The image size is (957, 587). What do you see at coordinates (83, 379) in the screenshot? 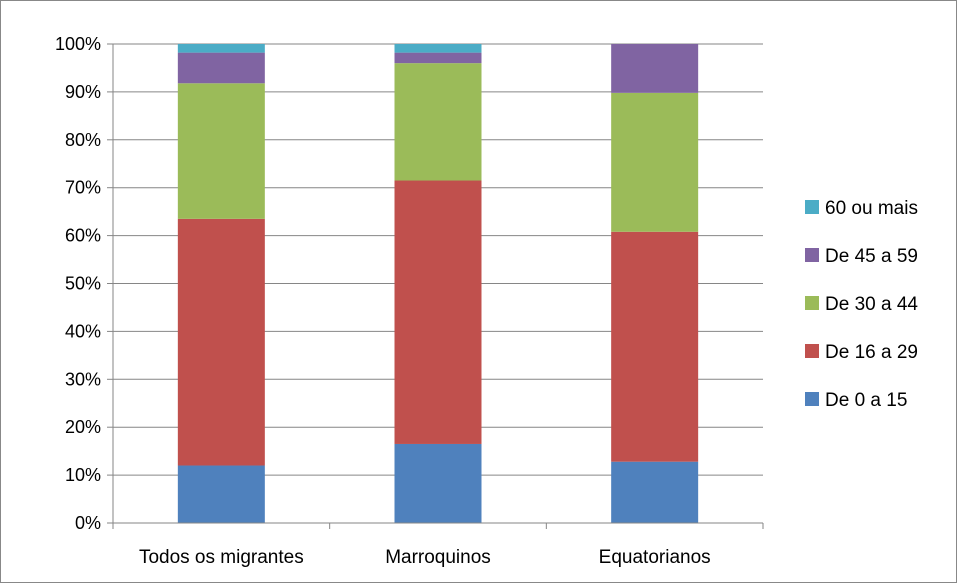
I see `y-tick-label: 30%` at bounding box center [83, 379].